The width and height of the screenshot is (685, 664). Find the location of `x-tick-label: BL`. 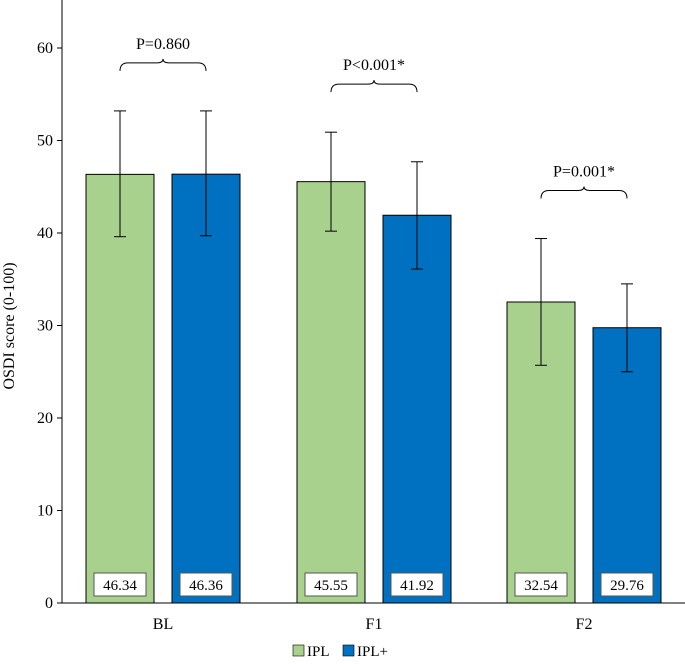

x-tick-label: BL is located at coordinates (163, 624).